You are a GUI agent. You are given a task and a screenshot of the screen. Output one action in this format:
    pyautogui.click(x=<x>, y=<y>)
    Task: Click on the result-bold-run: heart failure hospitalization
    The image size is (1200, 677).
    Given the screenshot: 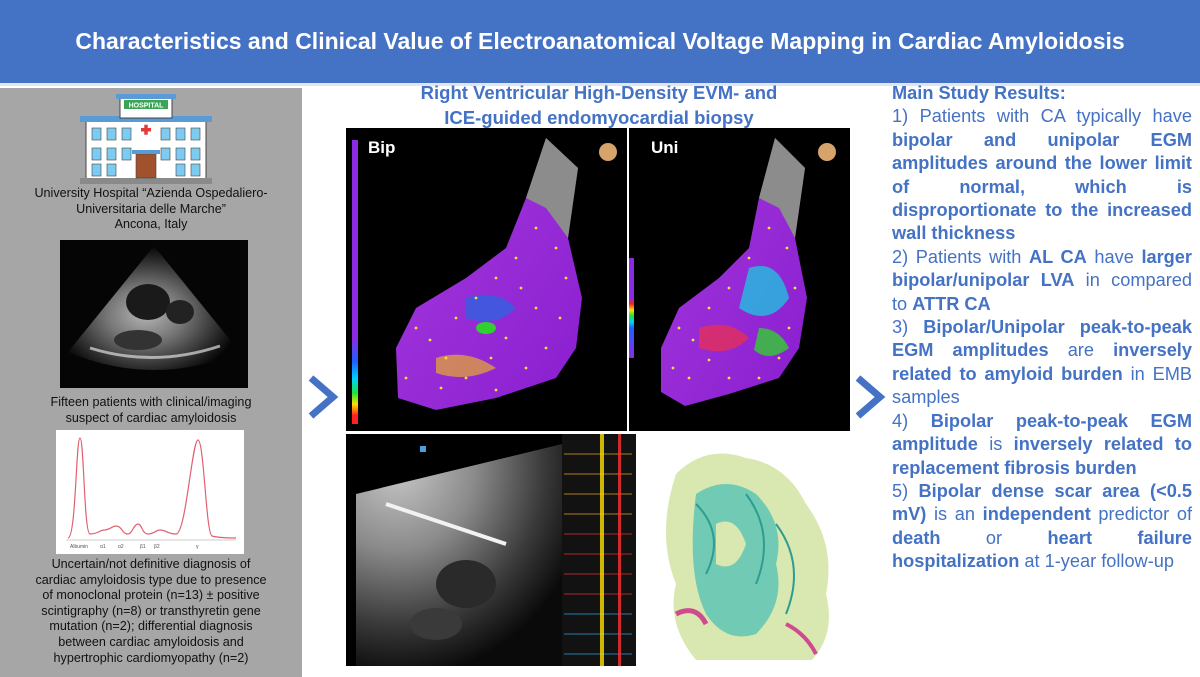 What is the action you would take?
    pyautogui.click(x=1042, y=549)
    